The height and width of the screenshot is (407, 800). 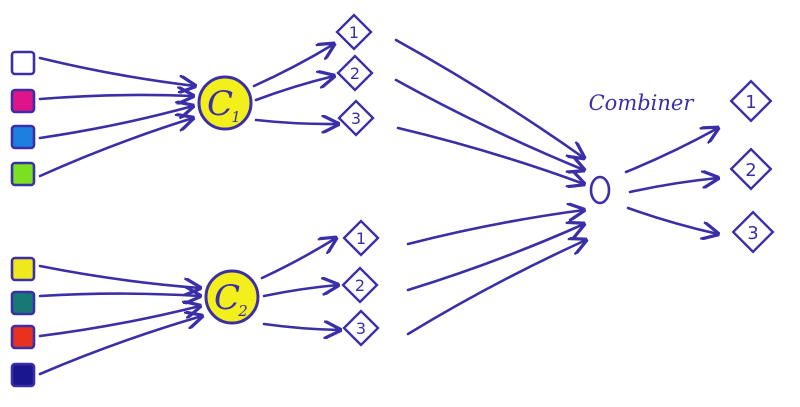 I want to click on combiner-output-diamond-1: 1, so click(x=751, y=101).